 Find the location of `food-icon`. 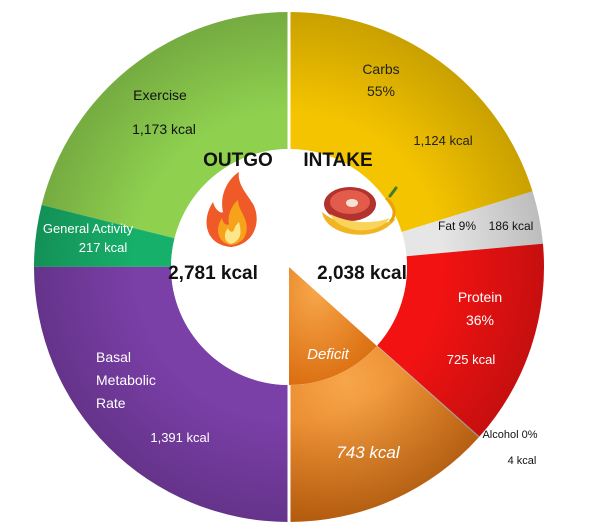

food-icon is located at coordinates (360, 210).